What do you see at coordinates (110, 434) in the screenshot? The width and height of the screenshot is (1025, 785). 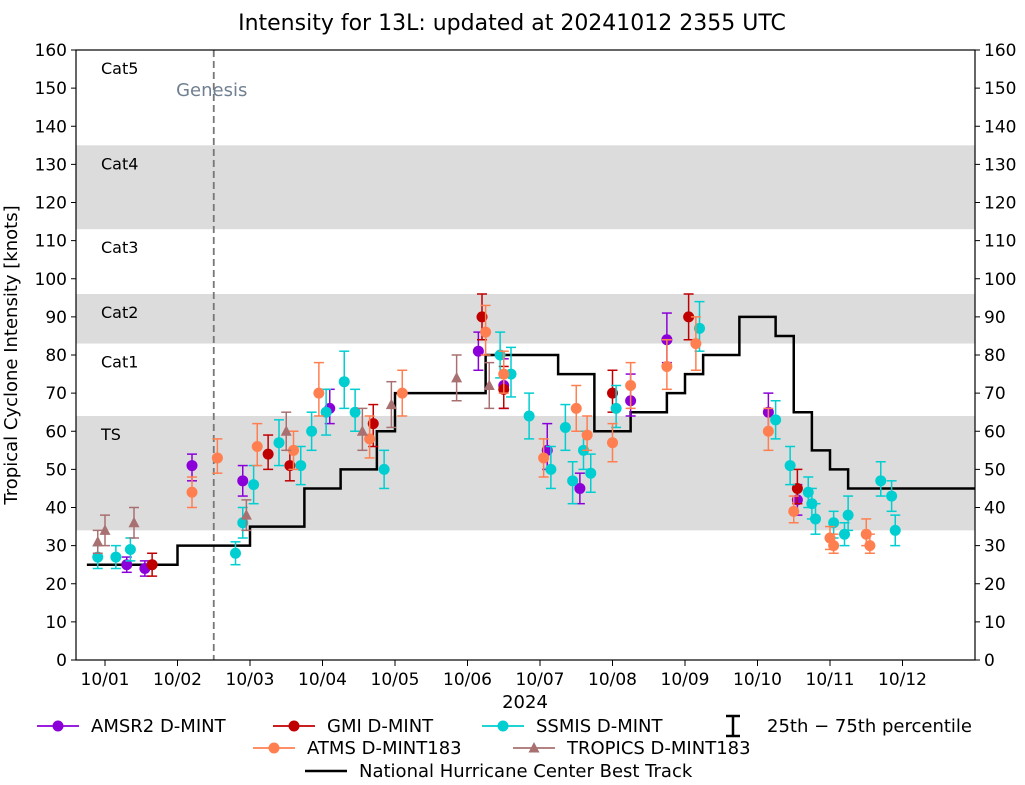 I see `category-label-ts: TS` at bounding box center [110, 434].